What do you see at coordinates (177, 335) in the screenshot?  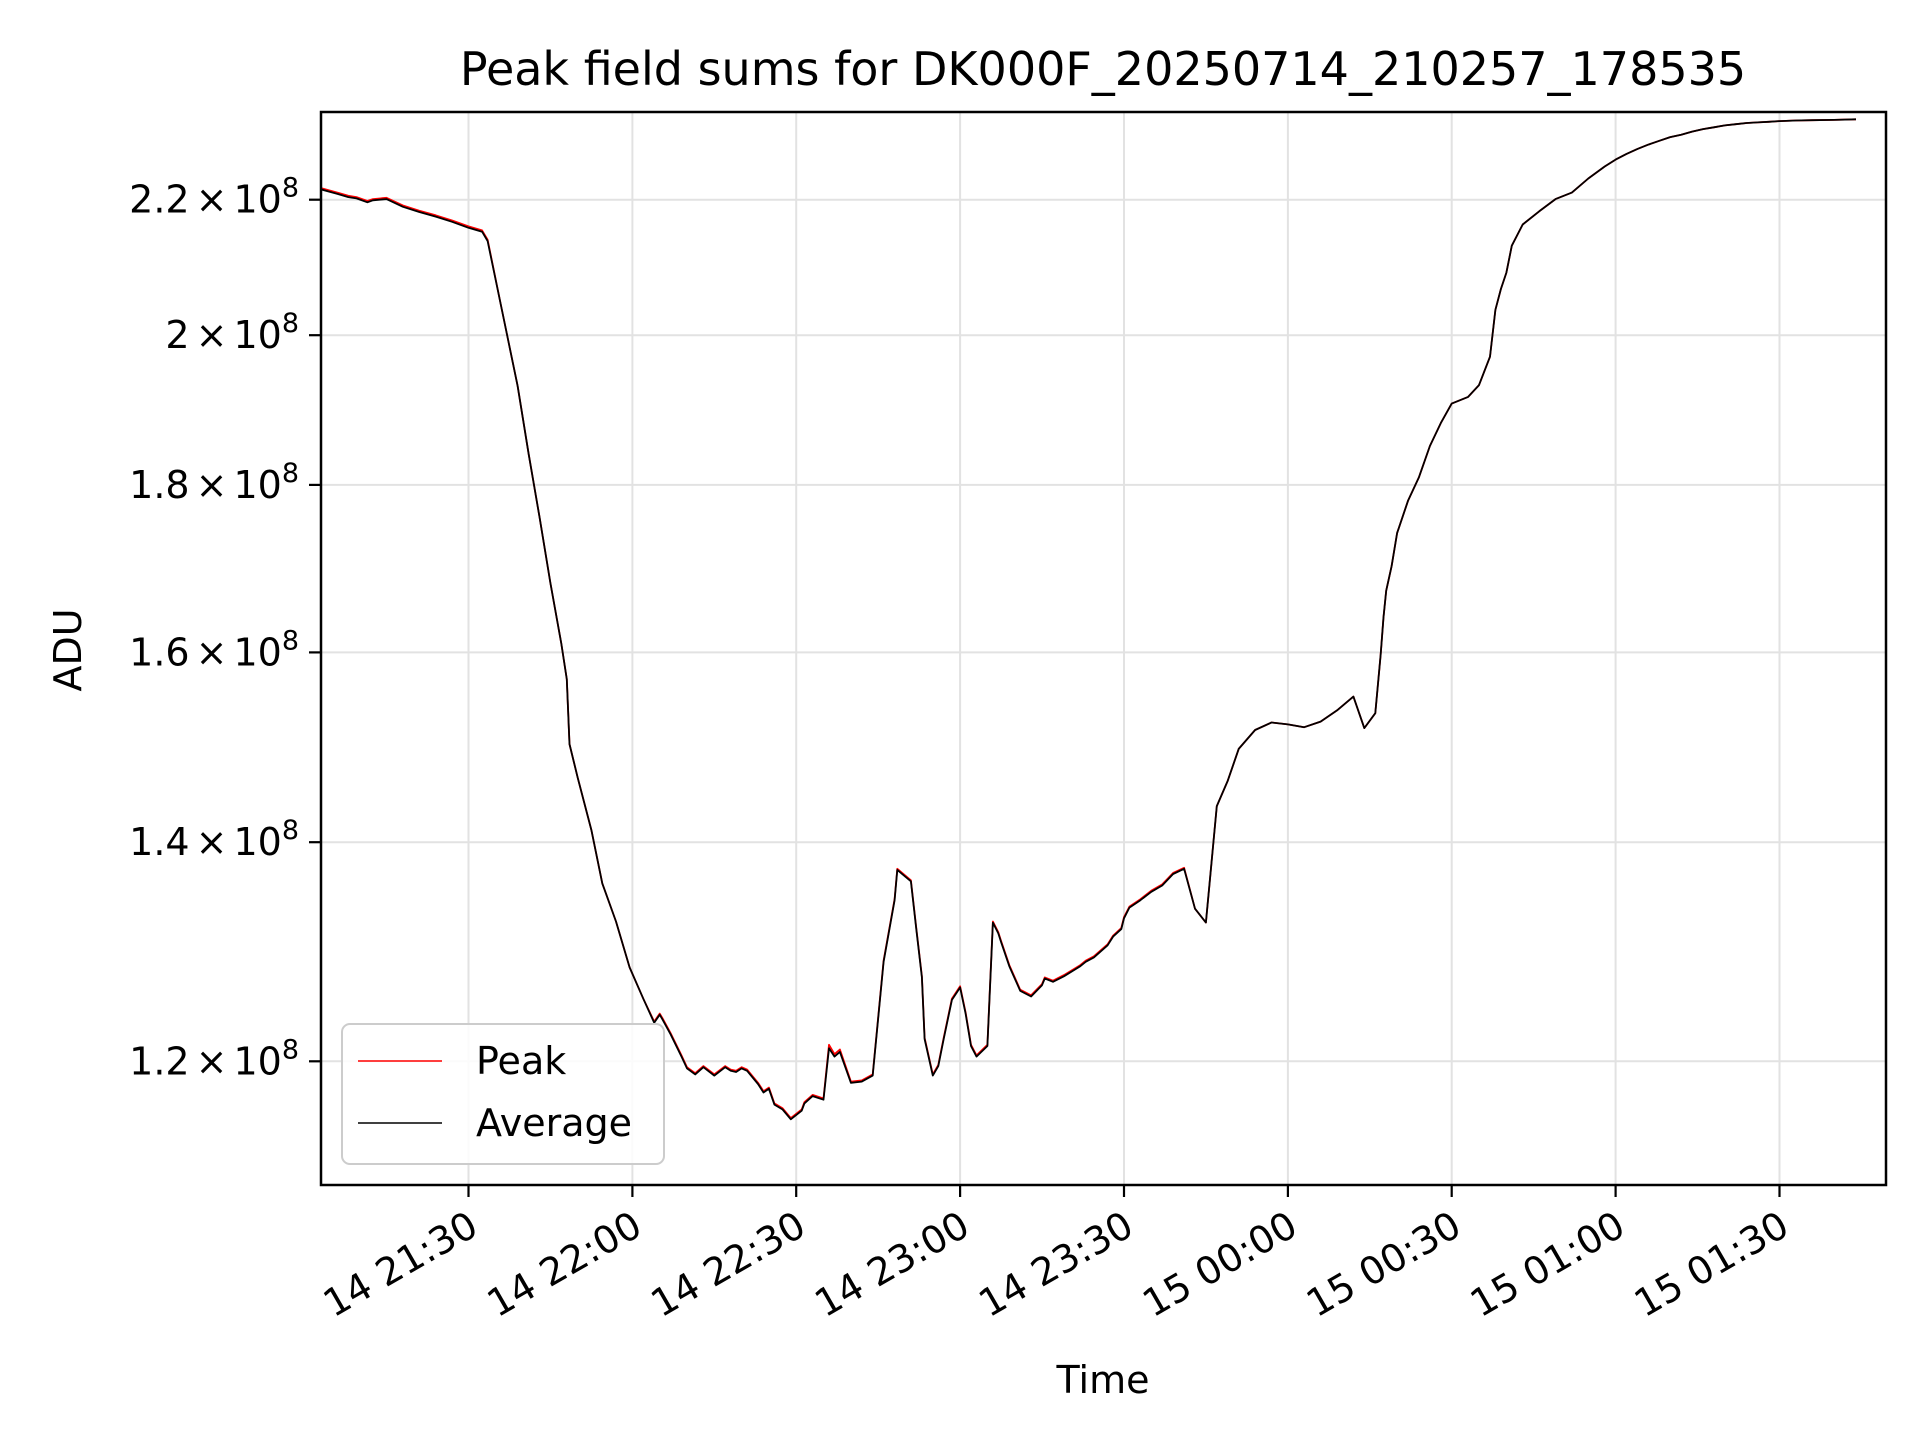 I see `y-tick-mantissa: 2` at bounding box center [177, 335].